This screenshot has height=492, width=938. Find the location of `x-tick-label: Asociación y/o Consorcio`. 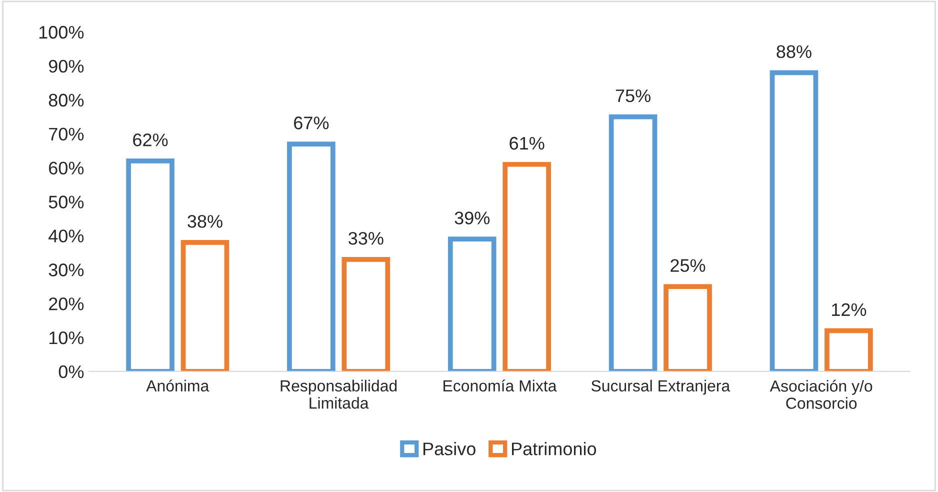

x-tick-label: Asociación y/o Consorcio is located at coordinates (821, 394).